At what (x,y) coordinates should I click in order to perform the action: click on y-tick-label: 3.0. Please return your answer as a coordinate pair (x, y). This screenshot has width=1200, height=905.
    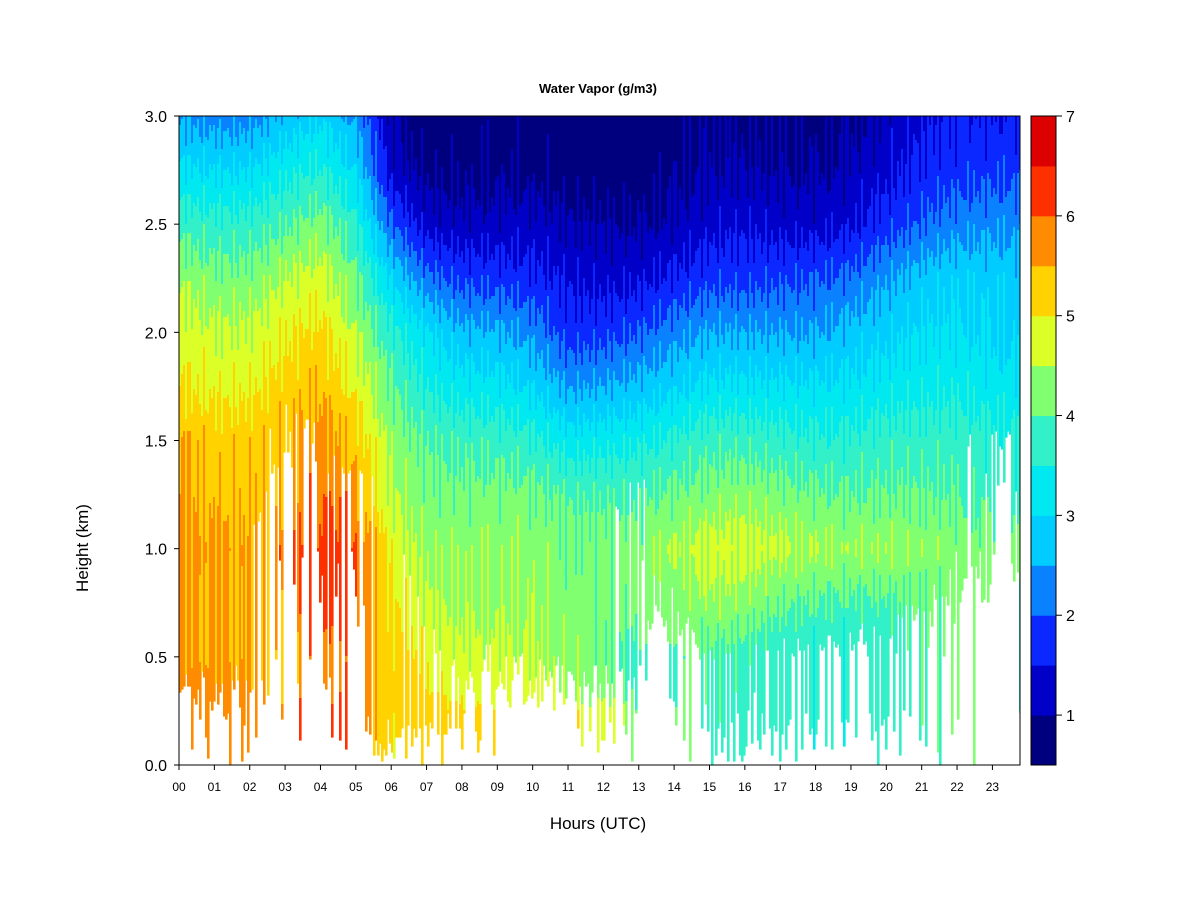
    Looking at the image, I should click on (156, 117).